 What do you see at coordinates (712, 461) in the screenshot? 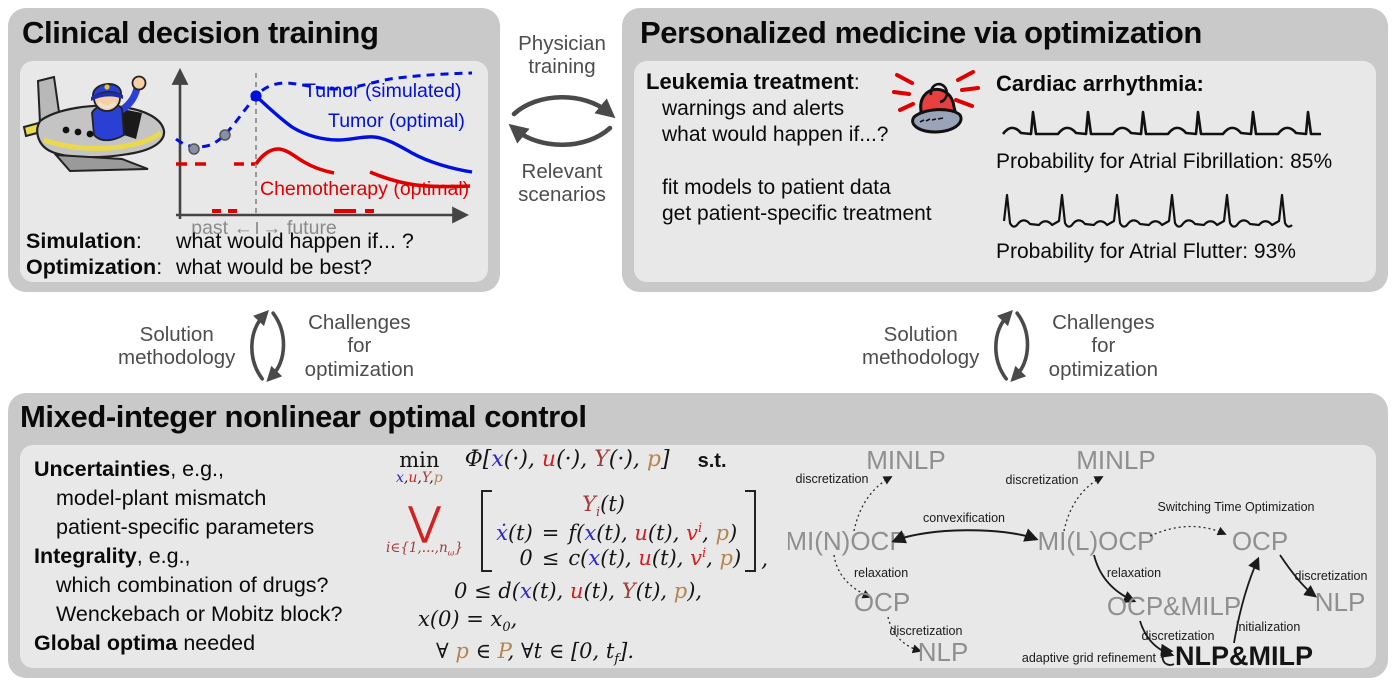
I see `subject-to: s.t.` at bounding box center [712, 461].